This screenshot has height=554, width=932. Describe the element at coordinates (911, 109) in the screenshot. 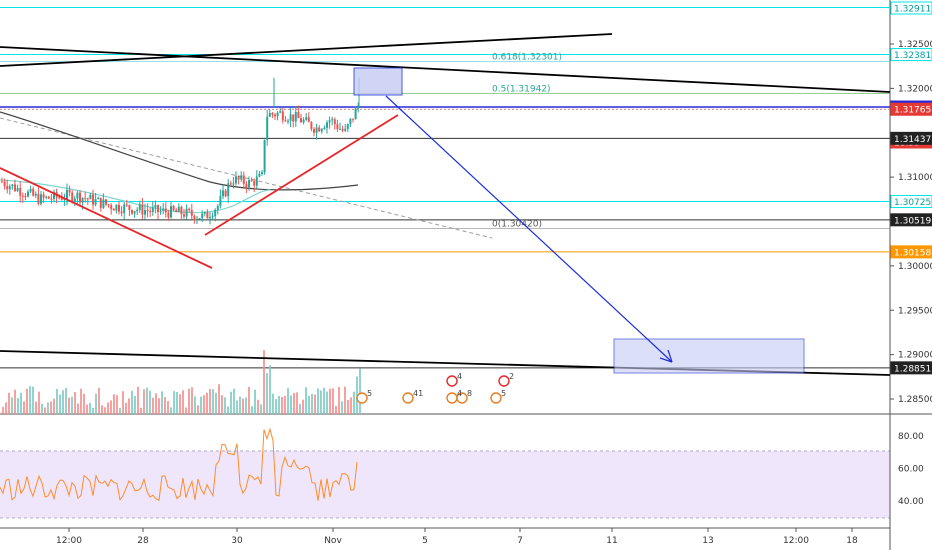

I see `price-label-bg` at that location.